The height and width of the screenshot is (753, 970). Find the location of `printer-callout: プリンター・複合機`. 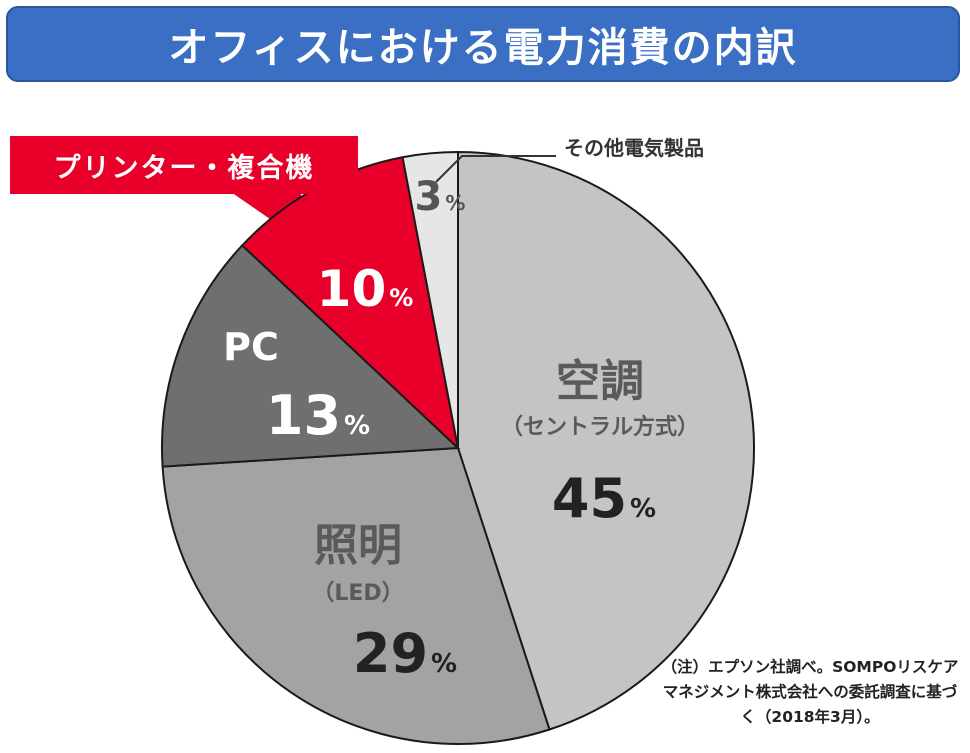

printer-callout: プリンター・複合機 is located at coordinates (184, 165).